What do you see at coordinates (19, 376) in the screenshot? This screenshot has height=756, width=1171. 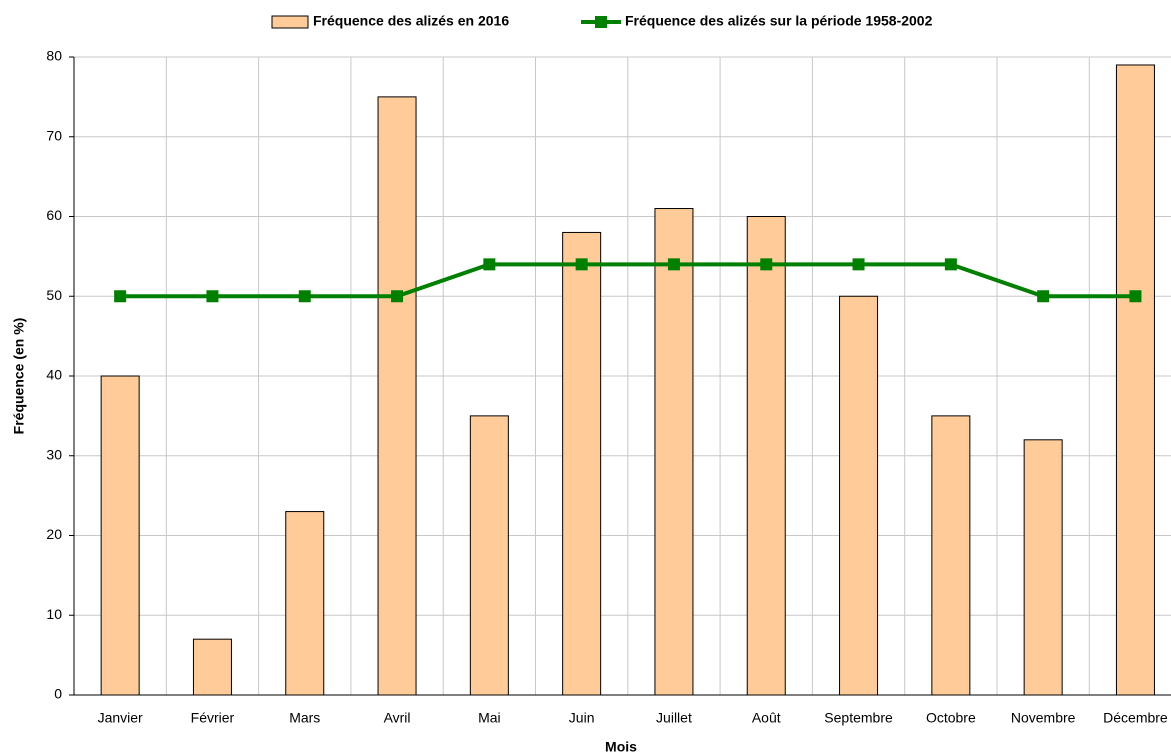 I see `y-axis-label: Fréquence (en %)` at bounding box center [19, 376].